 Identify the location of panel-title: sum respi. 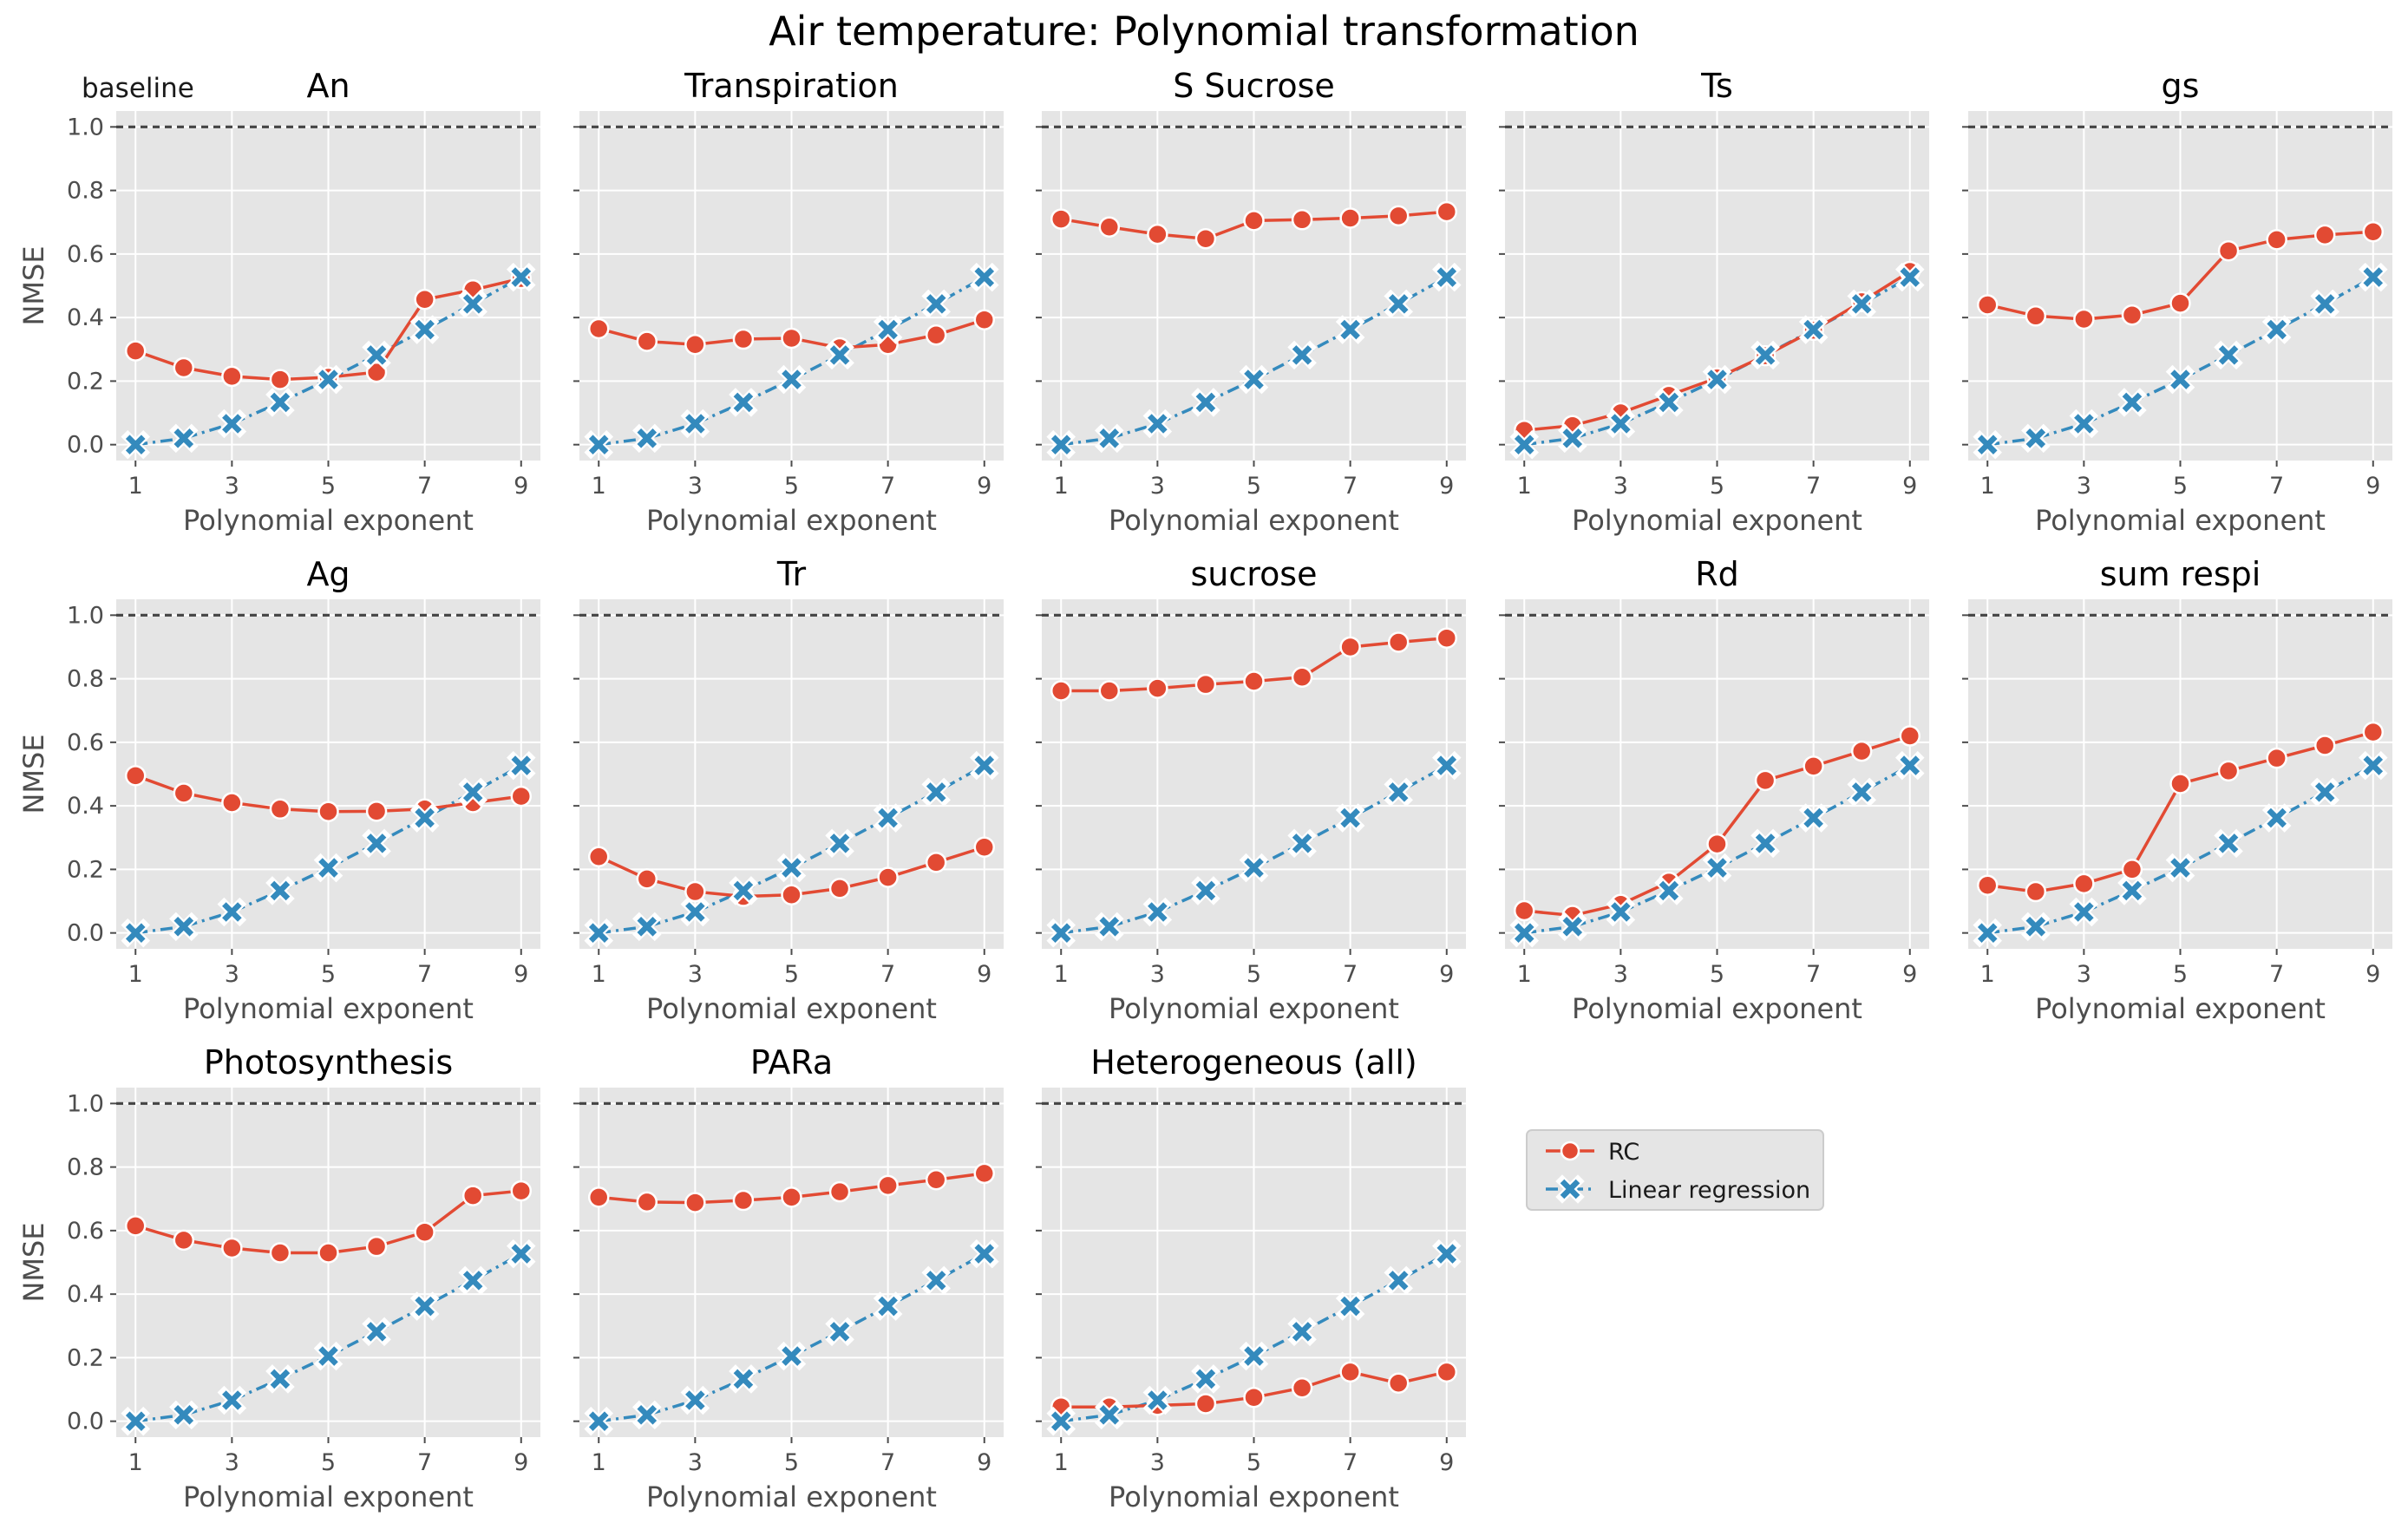
(2180, 574).